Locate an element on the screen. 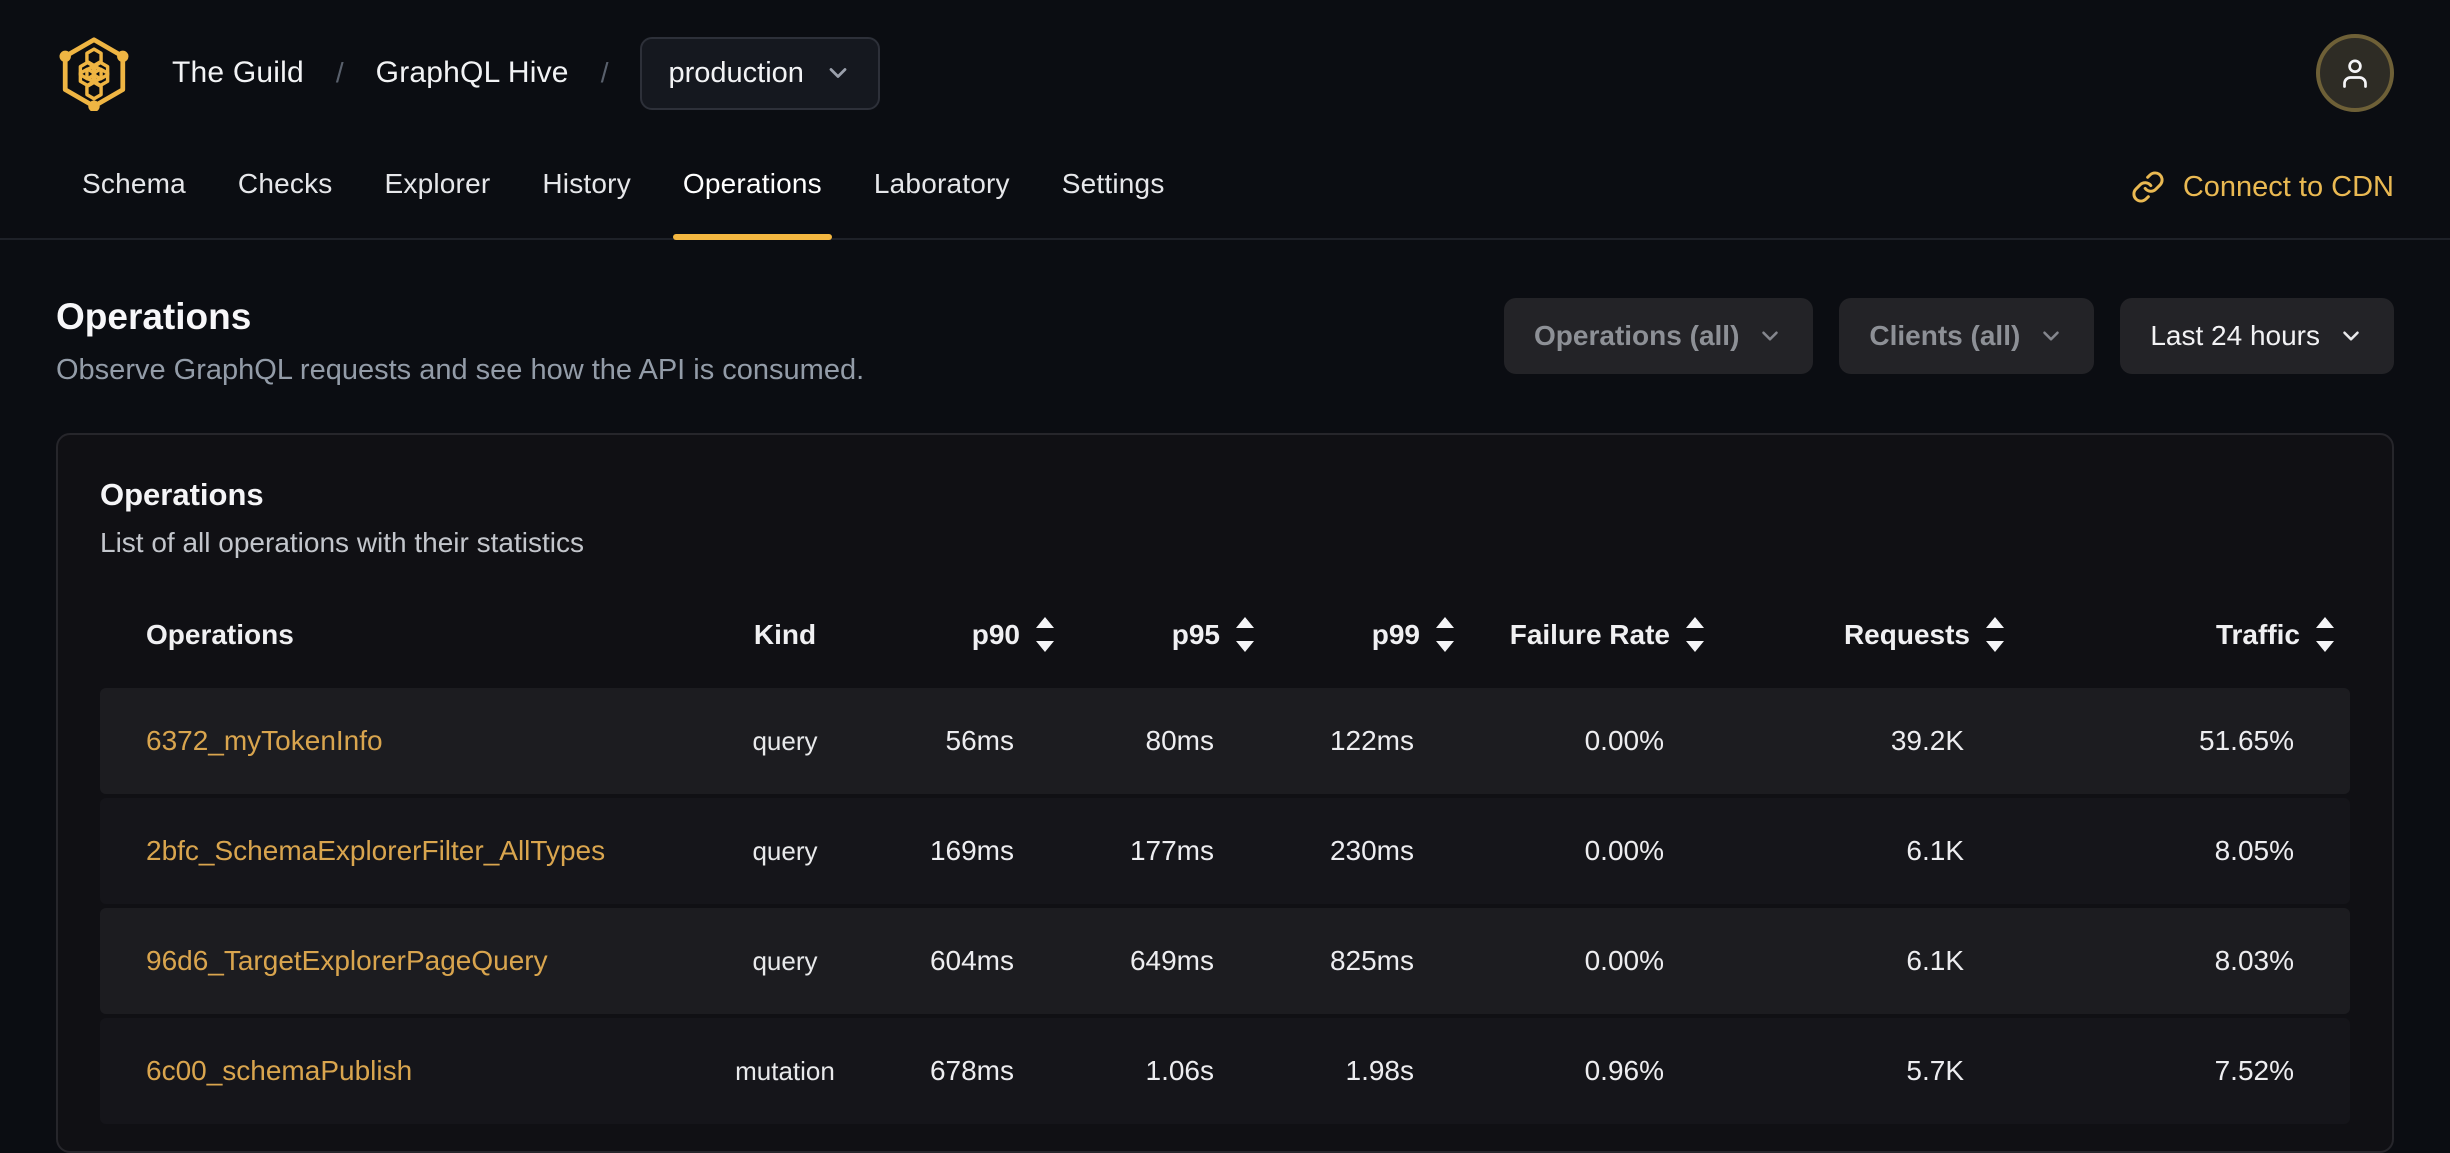  user-menu-button is located at coordinates (2355, 73).